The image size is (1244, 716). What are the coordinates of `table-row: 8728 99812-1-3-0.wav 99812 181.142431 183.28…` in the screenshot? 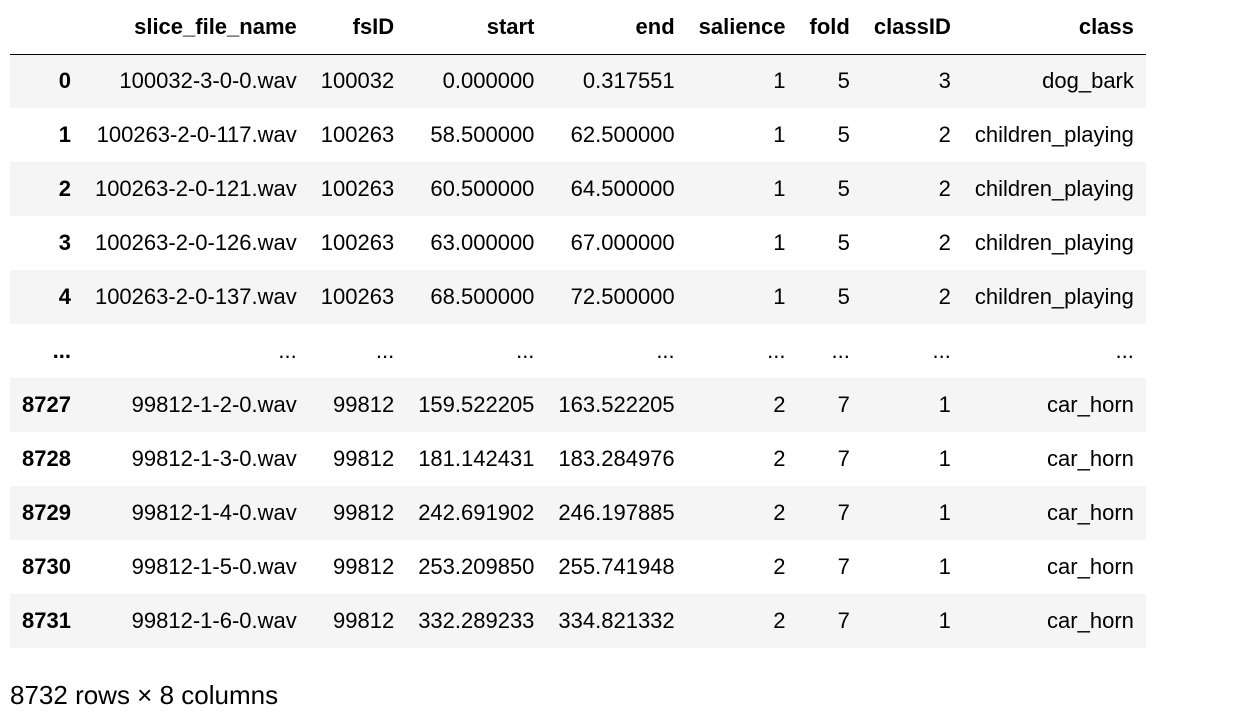 It's located at (578, 459).